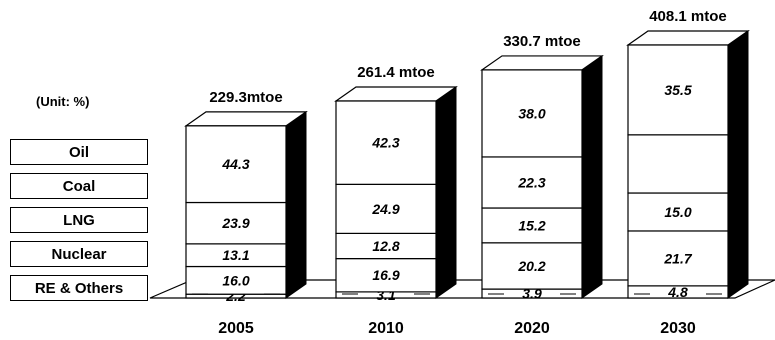 The image size is (775, 340). I want to click on bar-segment-coal-2030, so click(678, 164).